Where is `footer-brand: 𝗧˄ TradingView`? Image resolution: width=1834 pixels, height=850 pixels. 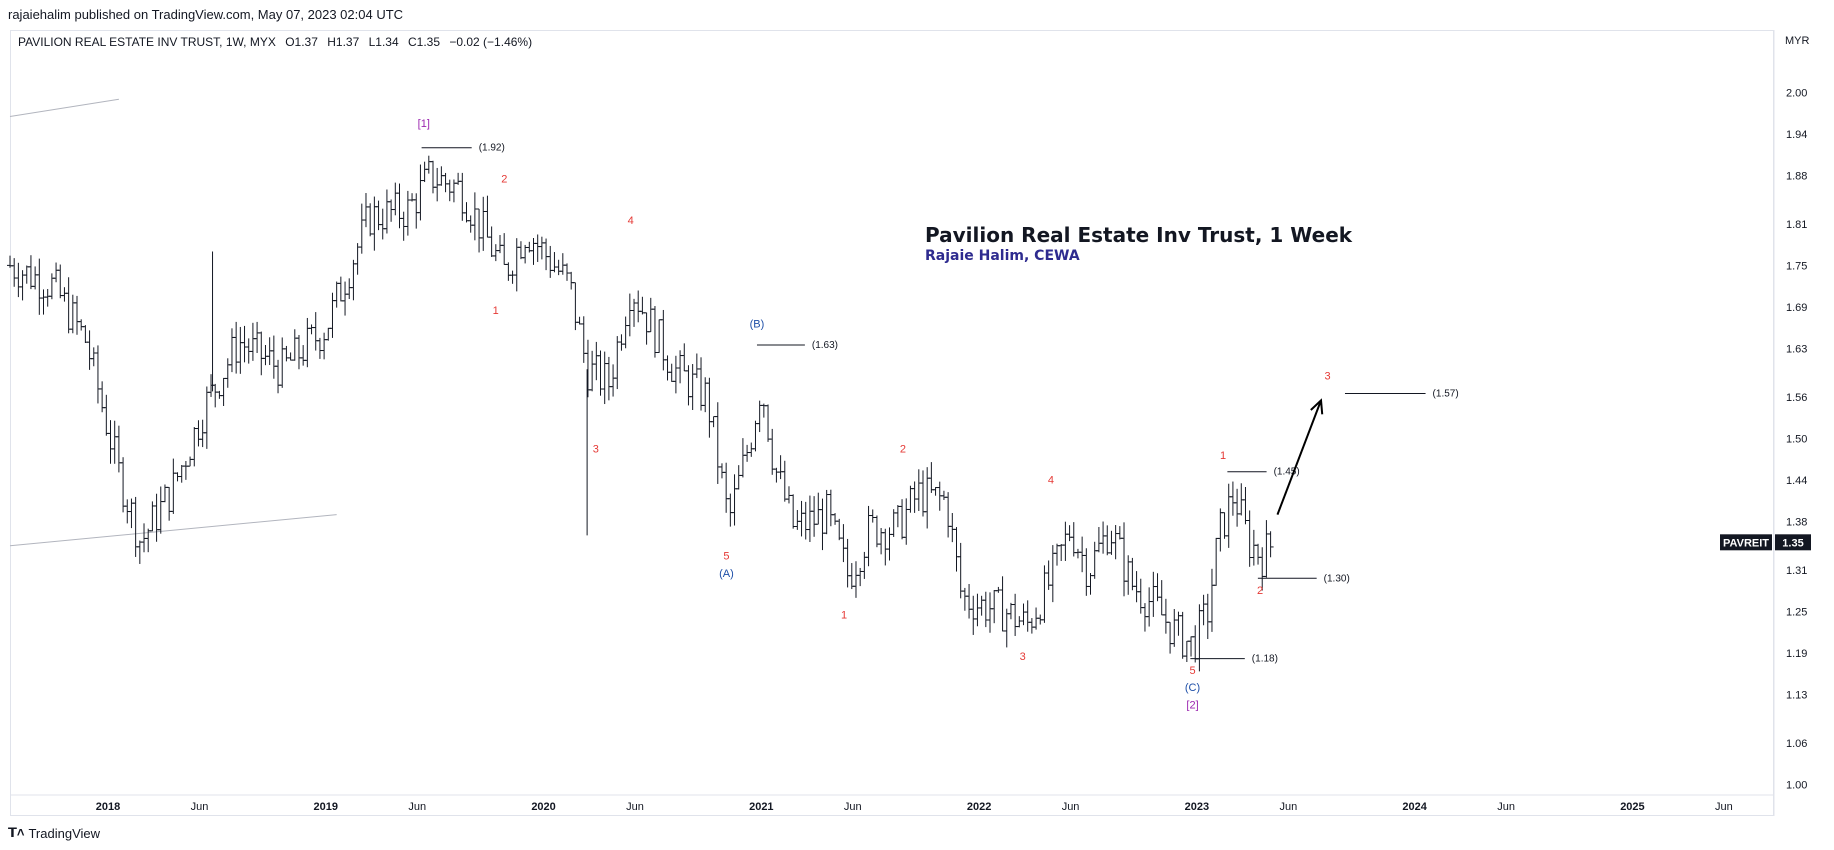
footer-brand: 𝗧˄ TradingView is located at coordinates (54, 833).